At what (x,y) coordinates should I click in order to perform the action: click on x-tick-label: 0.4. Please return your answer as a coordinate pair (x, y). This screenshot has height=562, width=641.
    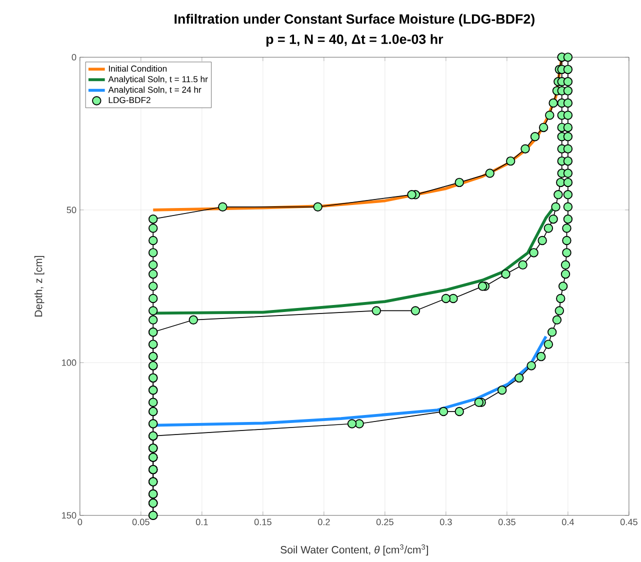
    Looking at the image, I should click on (568, 522).